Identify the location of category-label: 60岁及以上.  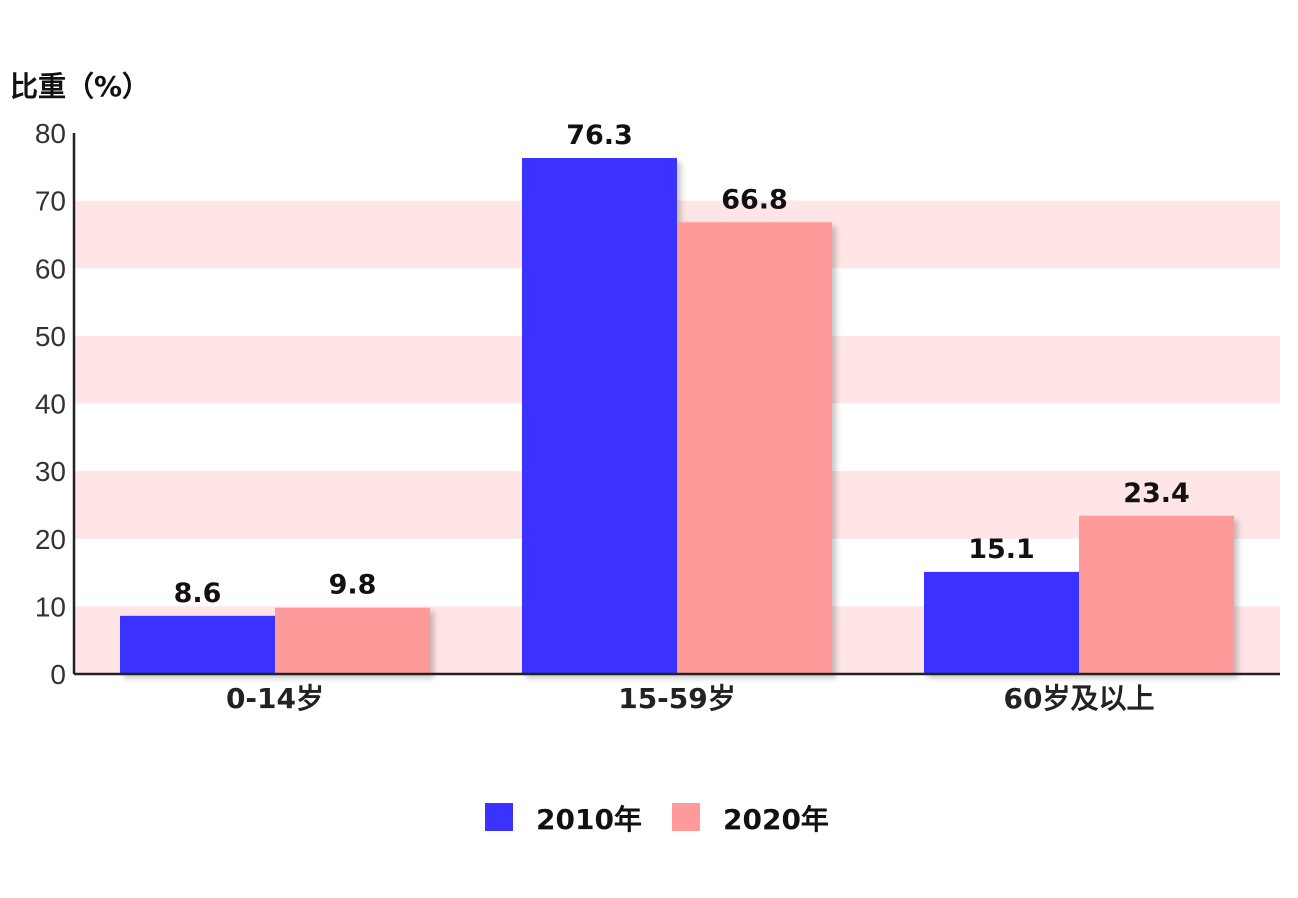
(1079, 698).